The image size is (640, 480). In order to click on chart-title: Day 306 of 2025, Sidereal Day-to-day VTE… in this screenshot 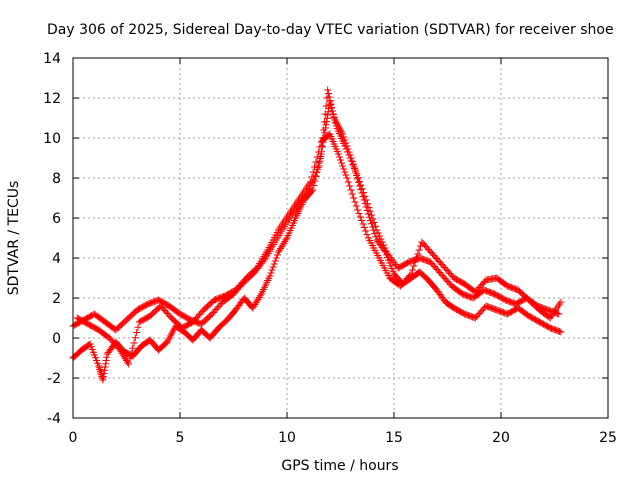, I will do `click(330, 30)`.